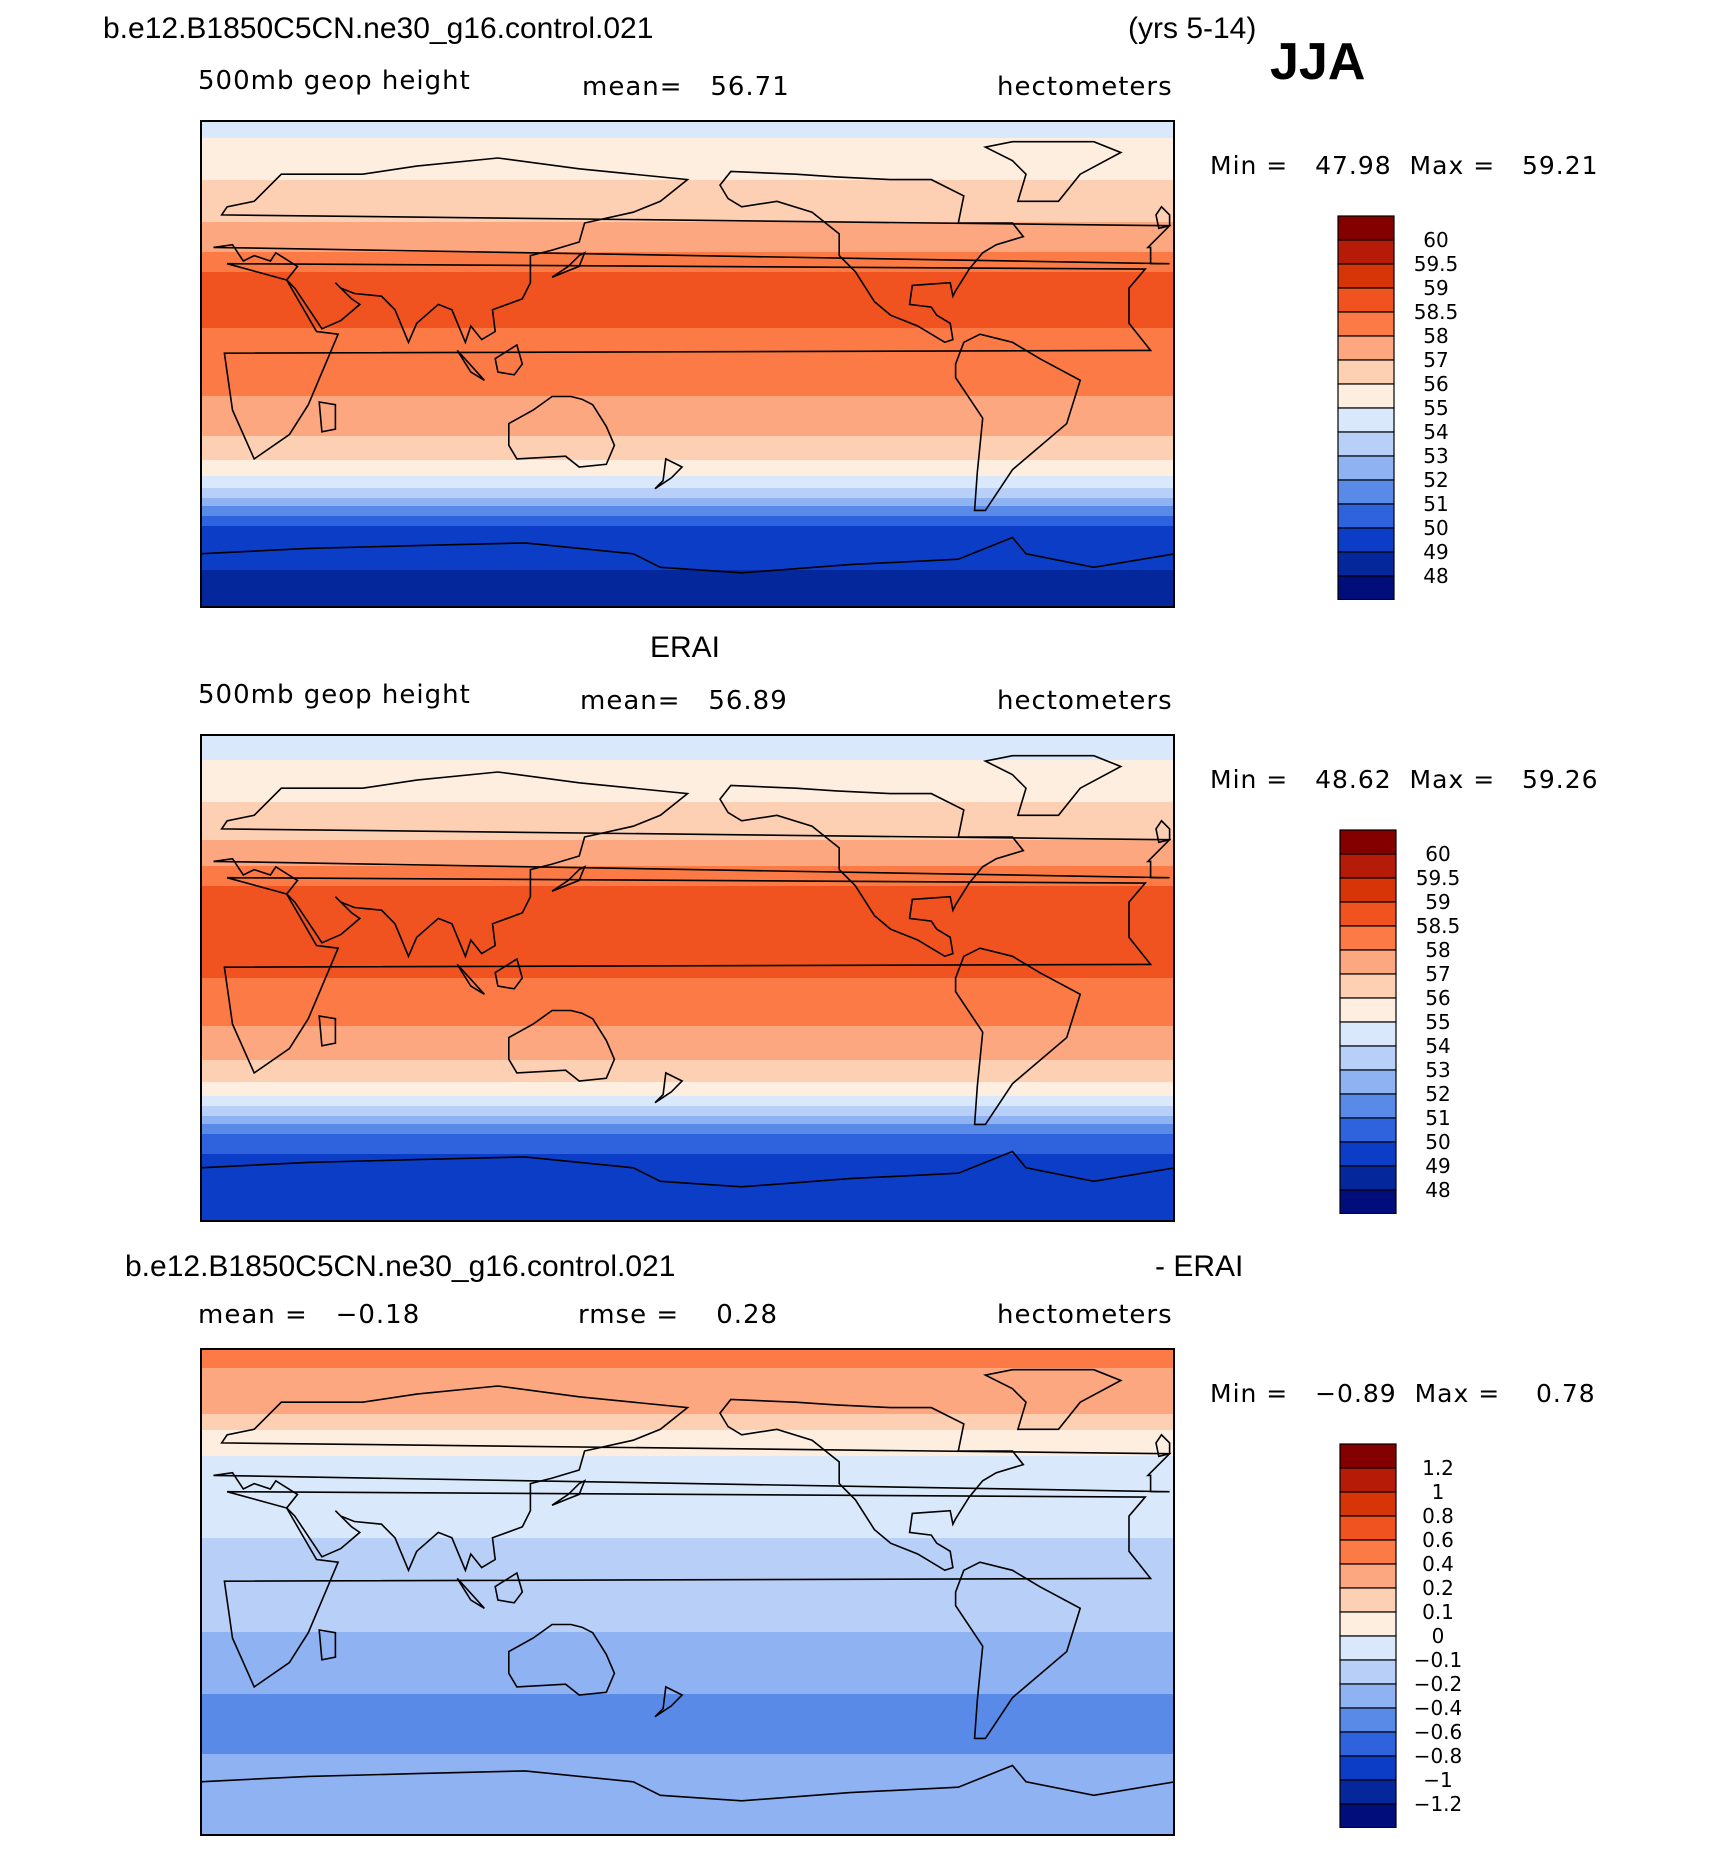 The height and width of the screenshot is (1858, 1710). What do you see at coordinates (1437, 998) in the screenshot?
I see `colorbar-tick-label: 56` at bounding box center [1437, 998].